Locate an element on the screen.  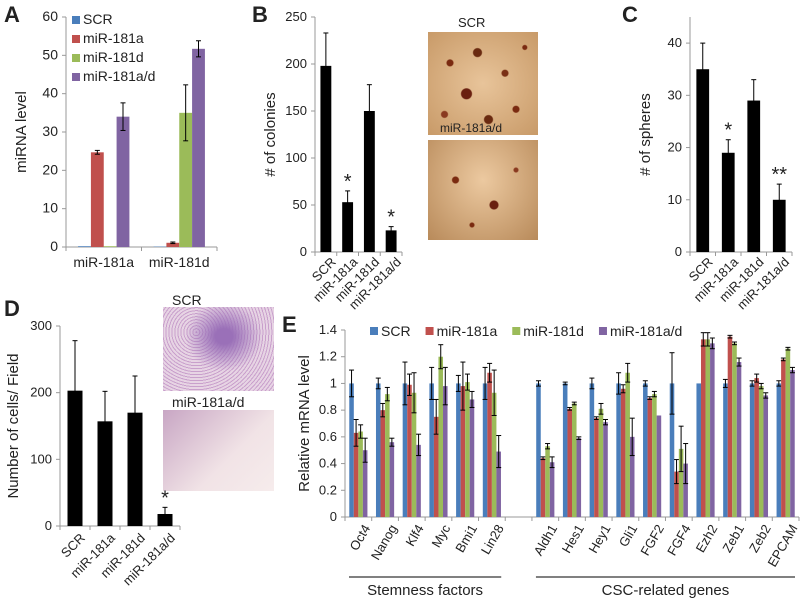
significance-marker: ** is located at coordinates (779, 175).